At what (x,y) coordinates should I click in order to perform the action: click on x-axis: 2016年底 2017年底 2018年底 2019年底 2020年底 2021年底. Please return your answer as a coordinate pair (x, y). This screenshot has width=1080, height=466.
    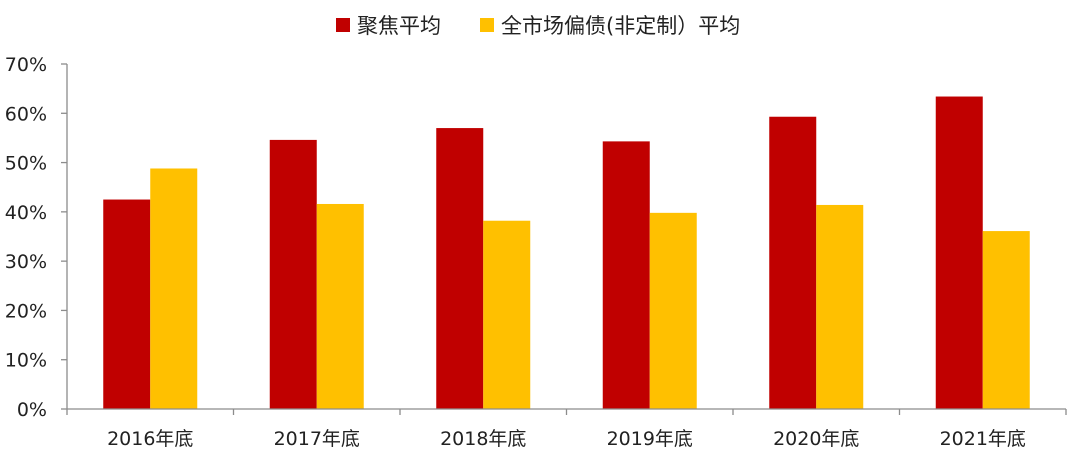
    Looking at the image, I should click on (566, 429).